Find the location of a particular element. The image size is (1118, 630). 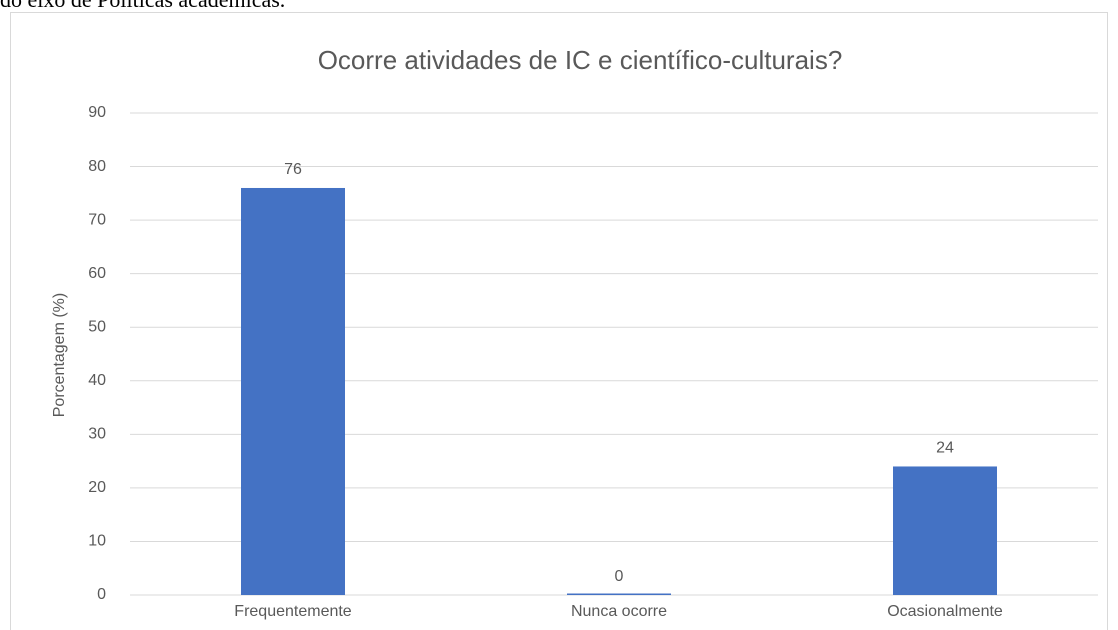

x-tick-label: Ocasionalmente is located at coordinates (945, 611).